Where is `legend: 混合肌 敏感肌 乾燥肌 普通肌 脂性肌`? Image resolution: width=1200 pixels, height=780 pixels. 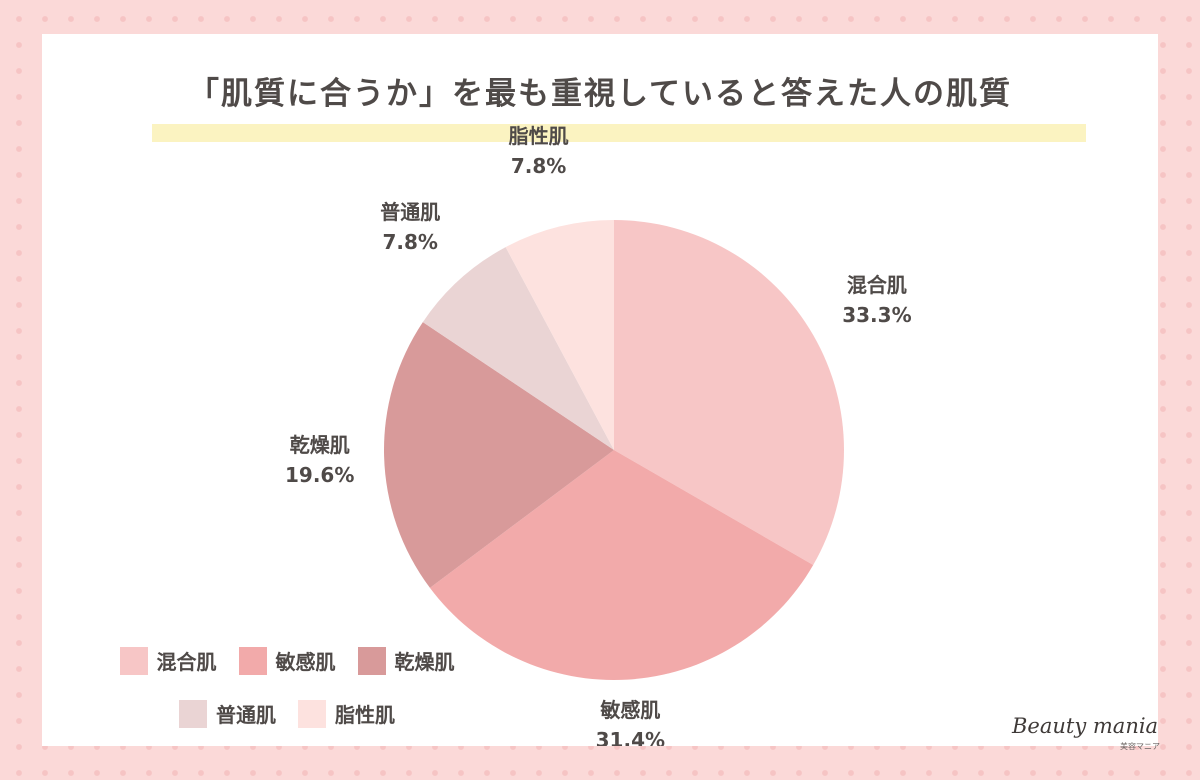 legend: 混合肌 敏感肌 乾燥肌 普通肌 脂性肌 is located at coordinates (287, 699).